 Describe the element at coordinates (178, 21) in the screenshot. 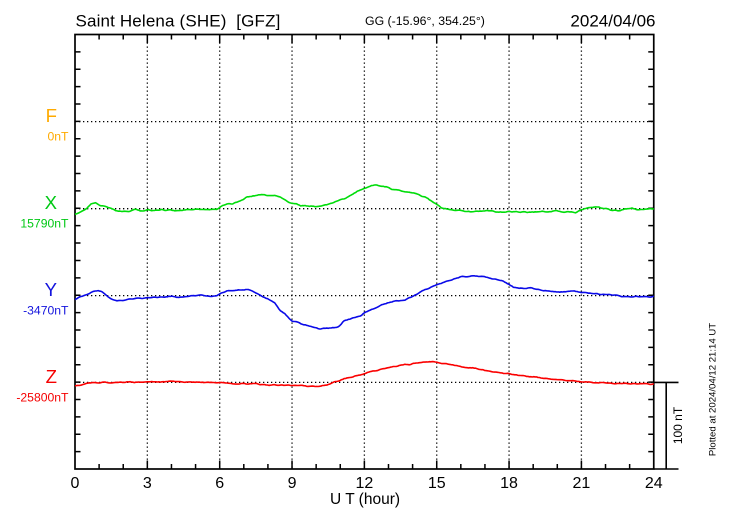

I see `svg-text: Saint Helena (SHE) [GFZ]` at that location.